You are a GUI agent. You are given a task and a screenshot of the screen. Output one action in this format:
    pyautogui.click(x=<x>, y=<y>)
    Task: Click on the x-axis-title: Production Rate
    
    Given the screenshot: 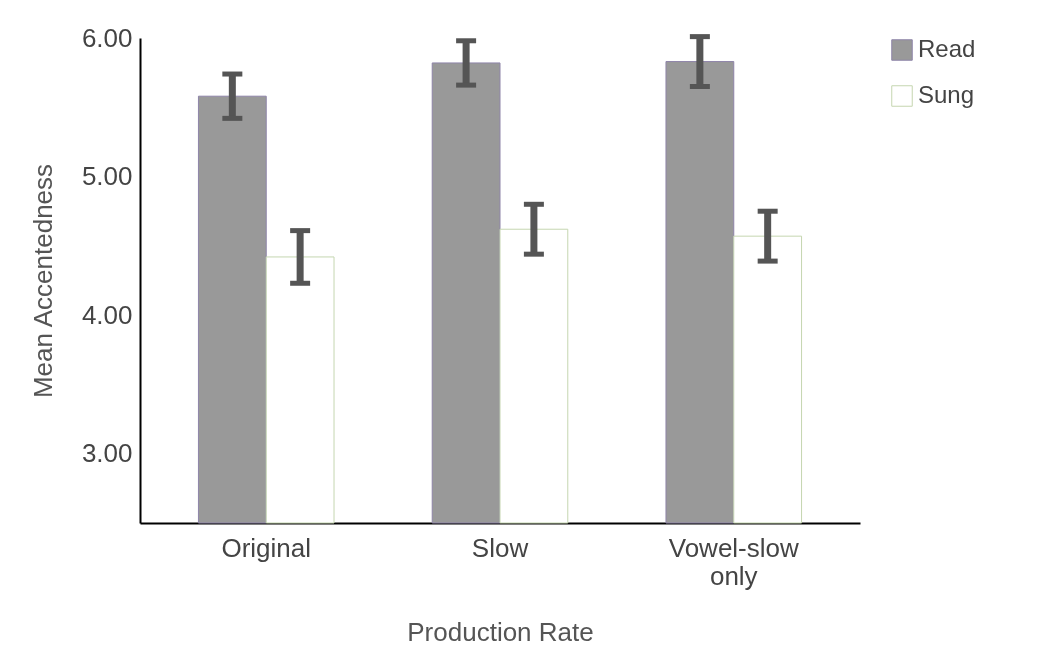 What is the action you would take?
    pyautogui.click(x=500, y=631)
    